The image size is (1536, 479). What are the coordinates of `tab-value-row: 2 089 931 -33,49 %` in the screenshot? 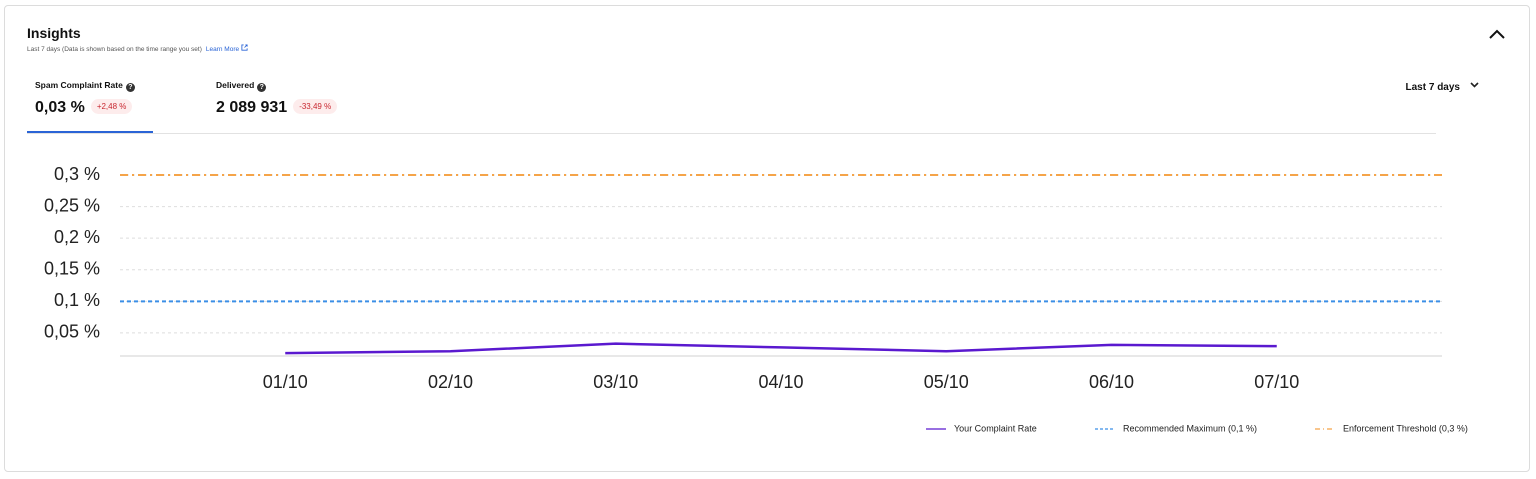 It's located at (277, 108).